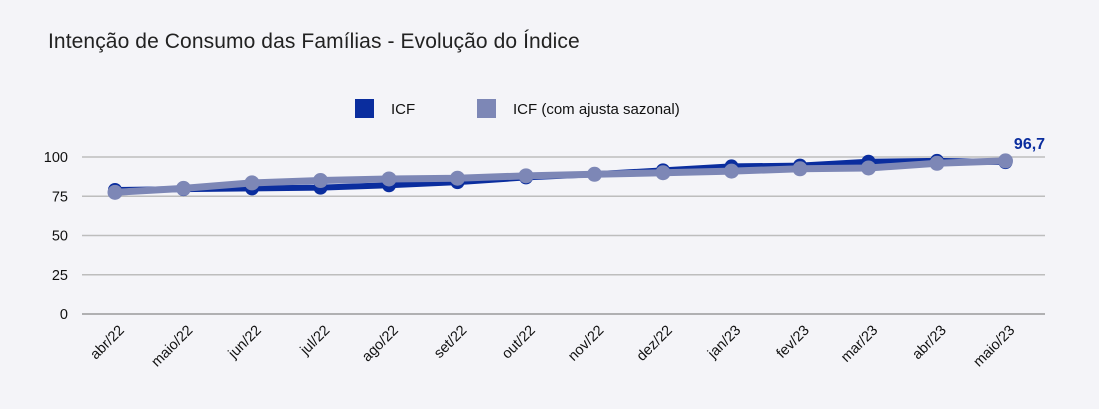 The height and width of the screenshot is (409, 1099). I want to click on x-tick-label: mar/23, so click(859, 344).